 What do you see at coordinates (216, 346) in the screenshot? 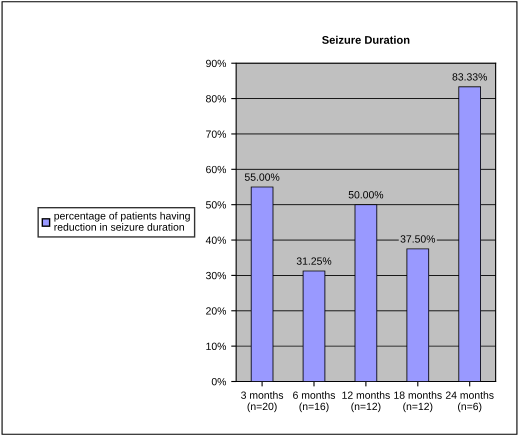
I see `y-tick-label: 10%` at bounding box center [216, 346].